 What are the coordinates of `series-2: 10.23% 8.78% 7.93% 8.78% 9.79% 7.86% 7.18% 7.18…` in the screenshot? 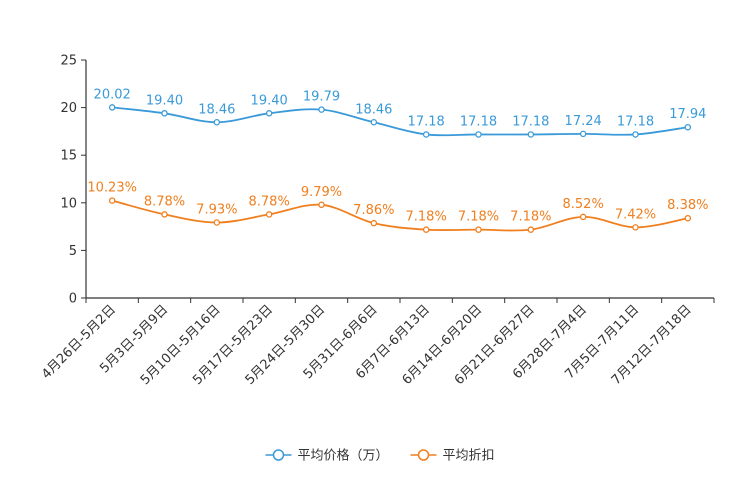 It's located at (397, 207).